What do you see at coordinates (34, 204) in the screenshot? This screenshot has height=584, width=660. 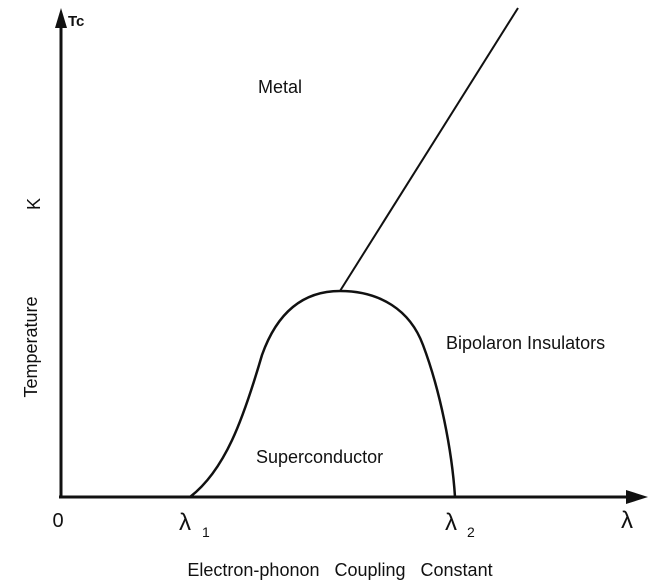 I see `y-axis-unit: K` at bounding box center [34, 204].